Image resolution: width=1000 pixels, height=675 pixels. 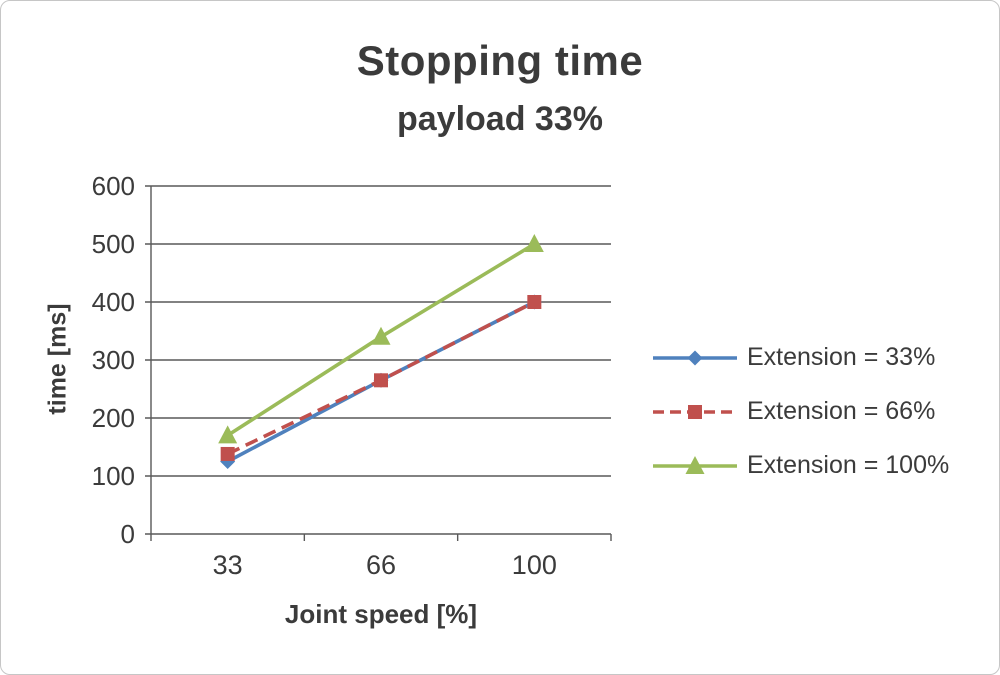 What do you see at coordinates (841, 357) in the screenshot?
I see `legend-label: Extension = 33%` at bounding box center [841, 357].